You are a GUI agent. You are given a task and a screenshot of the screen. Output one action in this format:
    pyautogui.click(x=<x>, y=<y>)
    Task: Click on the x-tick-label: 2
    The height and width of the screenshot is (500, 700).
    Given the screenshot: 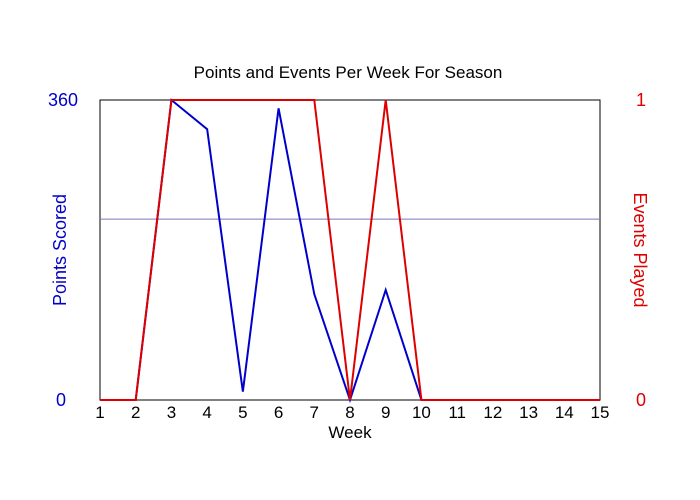 What is the action you would take?
    pyautogui.click(x=135, y=412)
    